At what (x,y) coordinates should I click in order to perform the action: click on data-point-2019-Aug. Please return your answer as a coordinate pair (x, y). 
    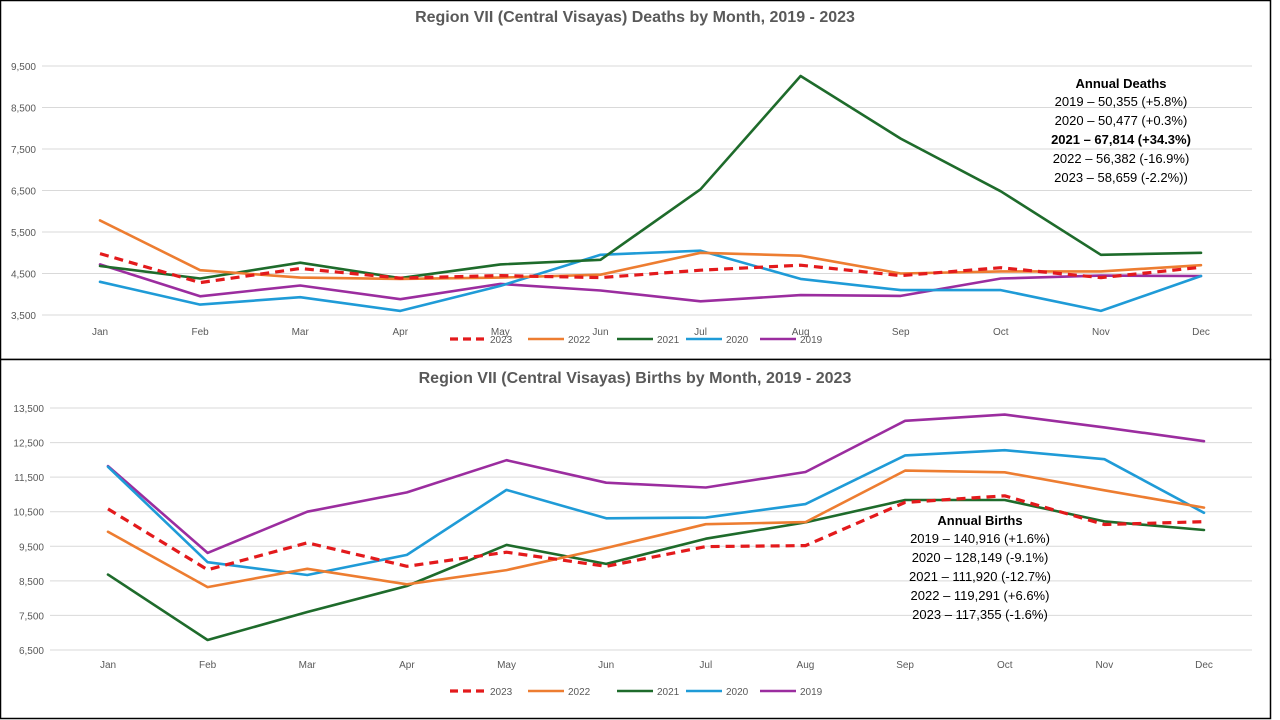
    Looking at the image, I should click on (805, 472).